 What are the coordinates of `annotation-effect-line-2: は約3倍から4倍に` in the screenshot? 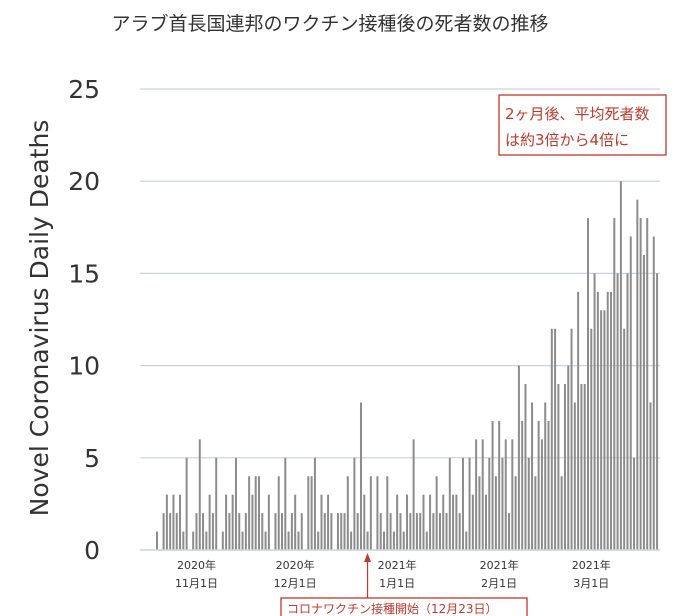 It's located at (567, 140).